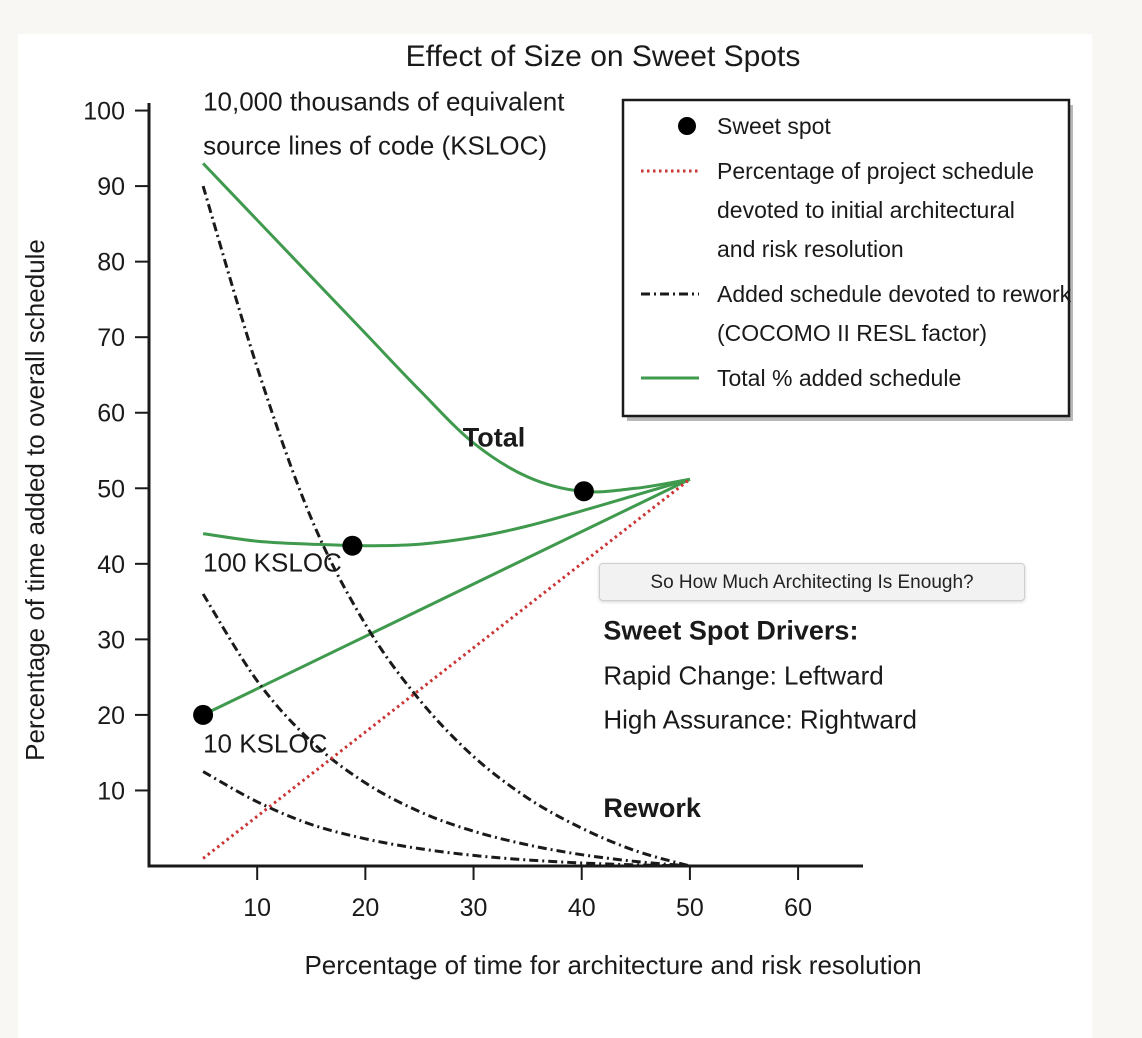 The image size is (1142, 1038). Describe the element at coordinates (272, 562) in the screenshot. I see `anno-100: 100 KSLOC` at that location.